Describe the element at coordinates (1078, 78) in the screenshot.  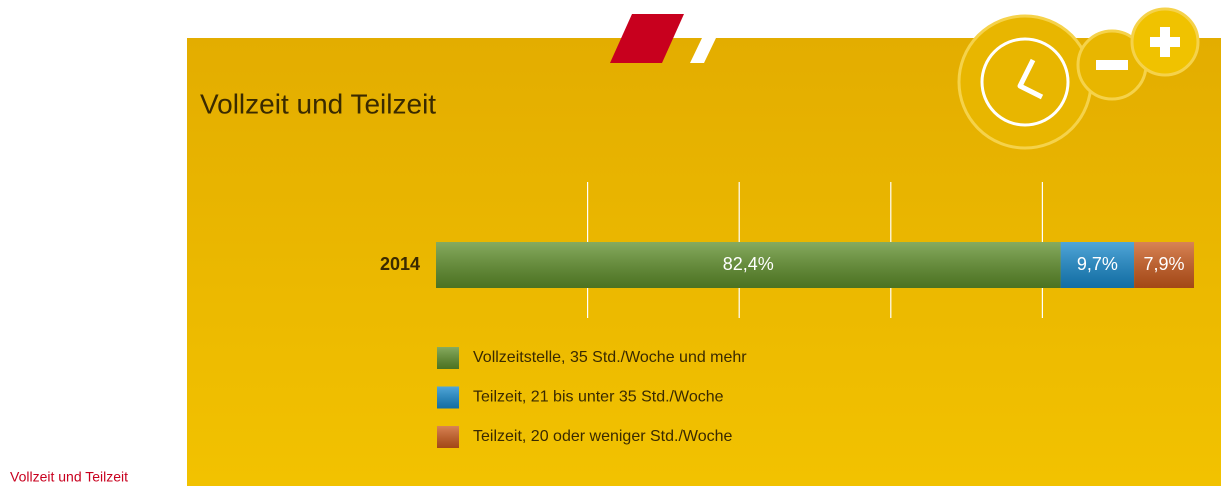
I see `clock-icon` at that location.